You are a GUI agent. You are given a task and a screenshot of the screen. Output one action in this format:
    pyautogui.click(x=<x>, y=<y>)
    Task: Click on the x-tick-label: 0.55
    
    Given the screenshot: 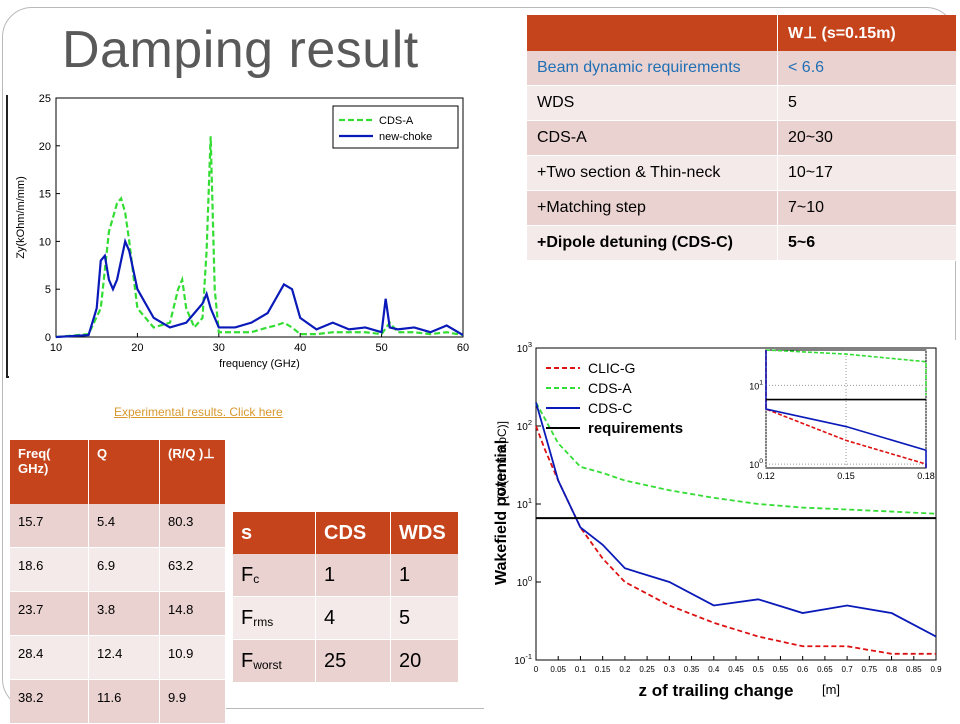 What is the action you would take?
    pyautogui.click(x=781, y=669)
    